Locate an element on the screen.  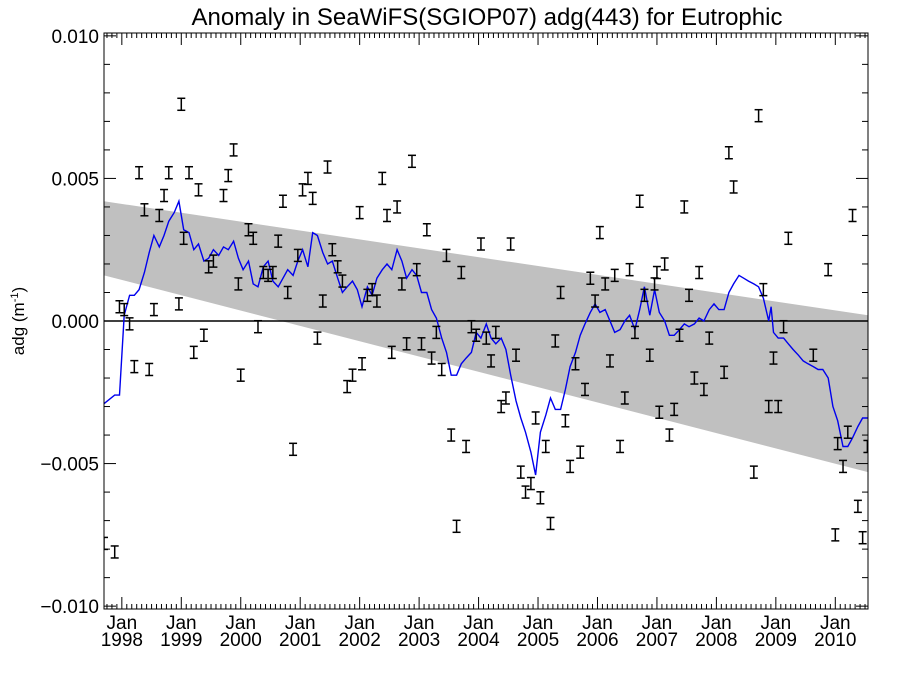
svg-text: 2010 is located at coordinates (835, 640).